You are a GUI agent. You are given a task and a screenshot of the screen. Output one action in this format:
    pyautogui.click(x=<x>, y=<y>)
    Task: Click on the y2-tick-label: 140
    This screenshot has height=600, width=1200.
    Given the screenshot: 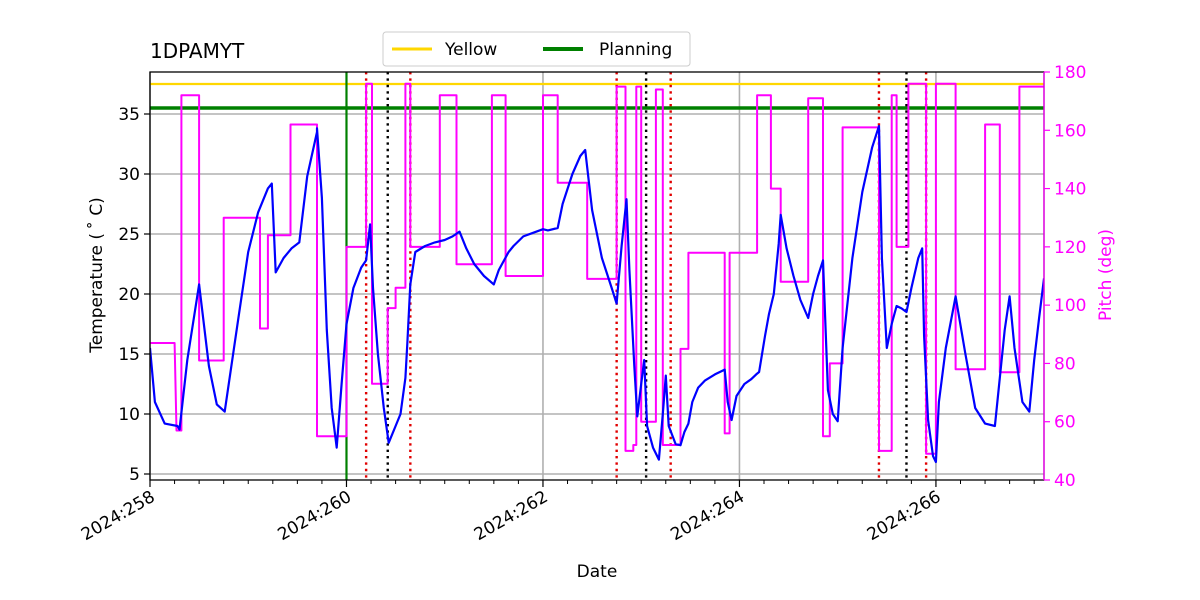 What is the action you would take?
    pyautogui.click(x=1070, y=190)
    